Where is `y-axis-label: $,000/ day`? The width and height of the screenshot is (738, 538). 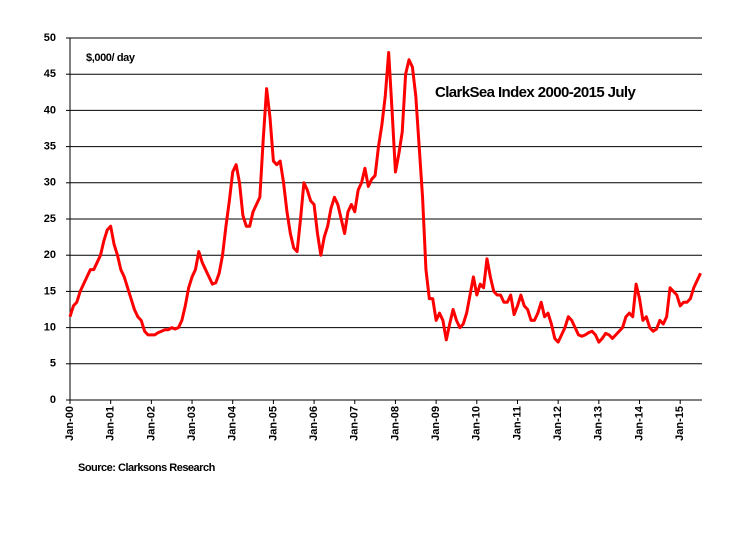
y-axis-label: $,000/ day is located at coordinates (111, 58).